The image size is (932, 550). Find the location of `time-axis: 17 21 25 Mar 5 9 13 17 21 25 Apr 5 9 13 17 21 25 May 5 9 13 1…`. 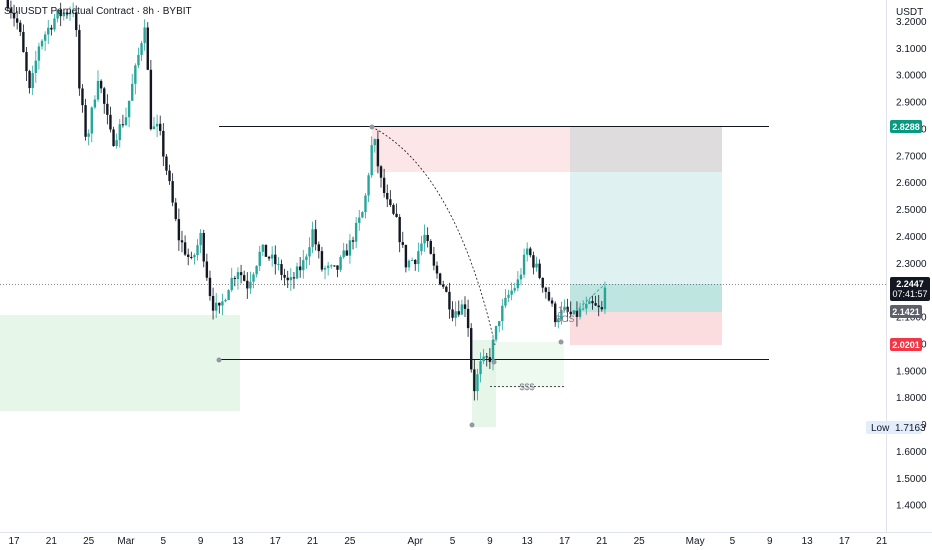

time-axis: 17 21 25 Mar 5 9 13 17 21 25 Apr 5 9 13 17 21 25 May 5 9 13 1… is located at coordinates (447, 541).